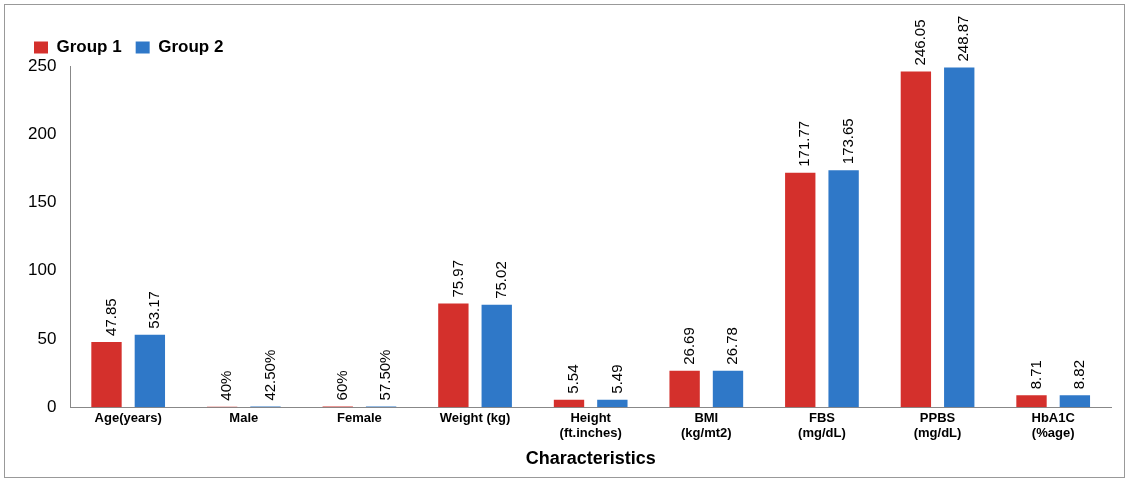 The image size is (1131, 484). Describe the element at coordinates (42, 133) in the screenshot. I see `y-tick-label: 200` at that location.